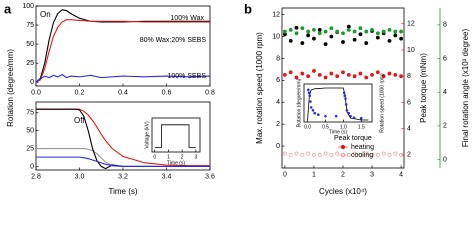 The height and width of the screenshot is (240, 476). What do you see at coordinates (445, 58) in the screenshot?
I see `y3-tick-label: 6` at bounding box center [445, 58].